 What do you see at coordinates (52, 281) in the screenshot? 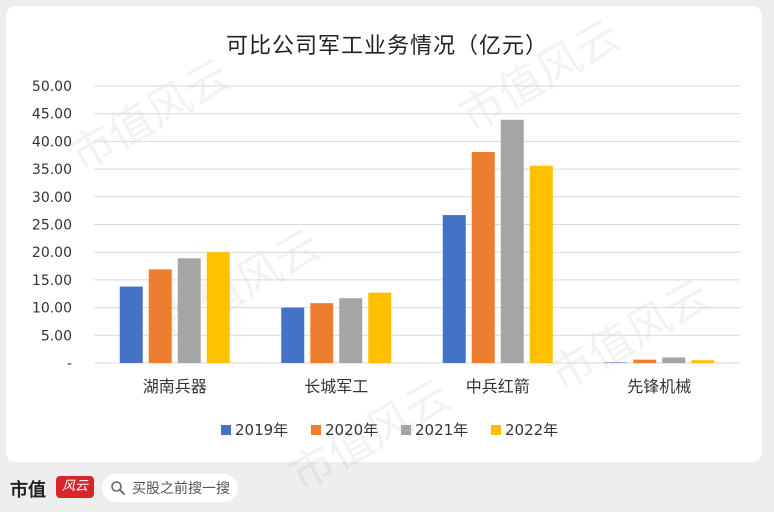
I see `y-tick-label: 15.00` at bounding box center [52, 281].